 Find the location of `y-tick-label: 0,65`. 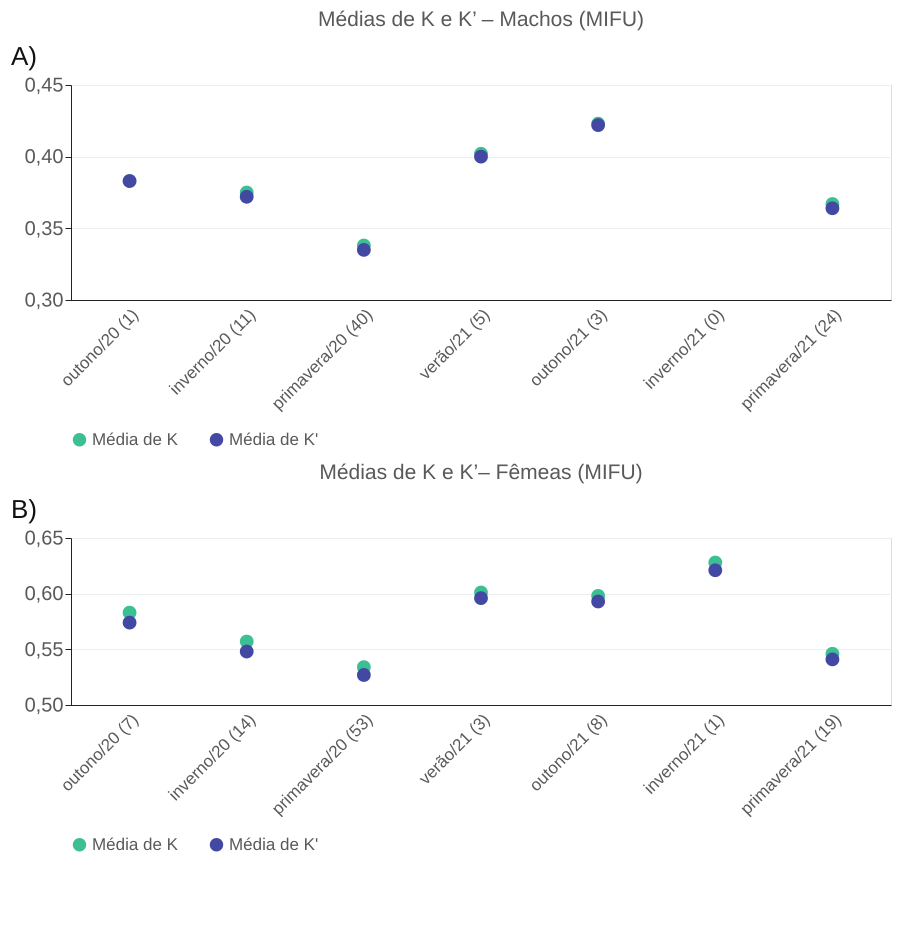

y-tick-label: 0,65 is located at coordinates (44, 539).